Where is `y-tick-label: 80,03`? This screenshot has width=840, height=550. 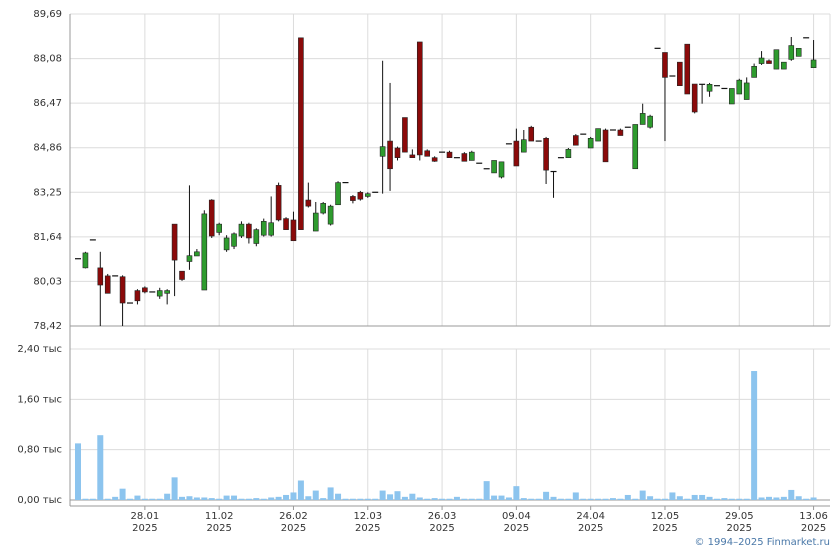
y-tick-label: 80,03 is located at coordinates (47, 281).